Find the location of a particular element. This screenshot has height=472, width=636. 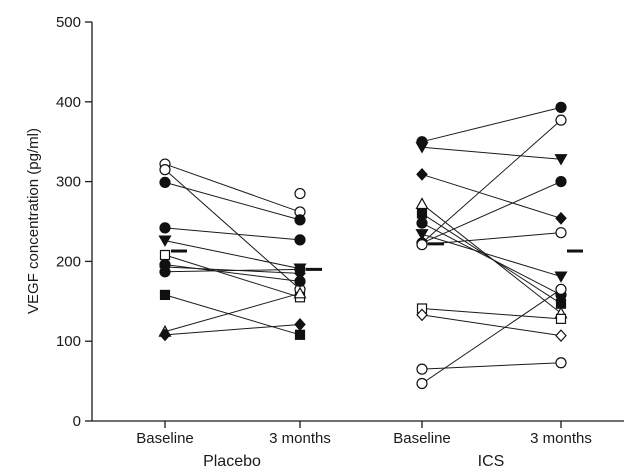

group-label: Placebo is located at coordinates (232, 461).